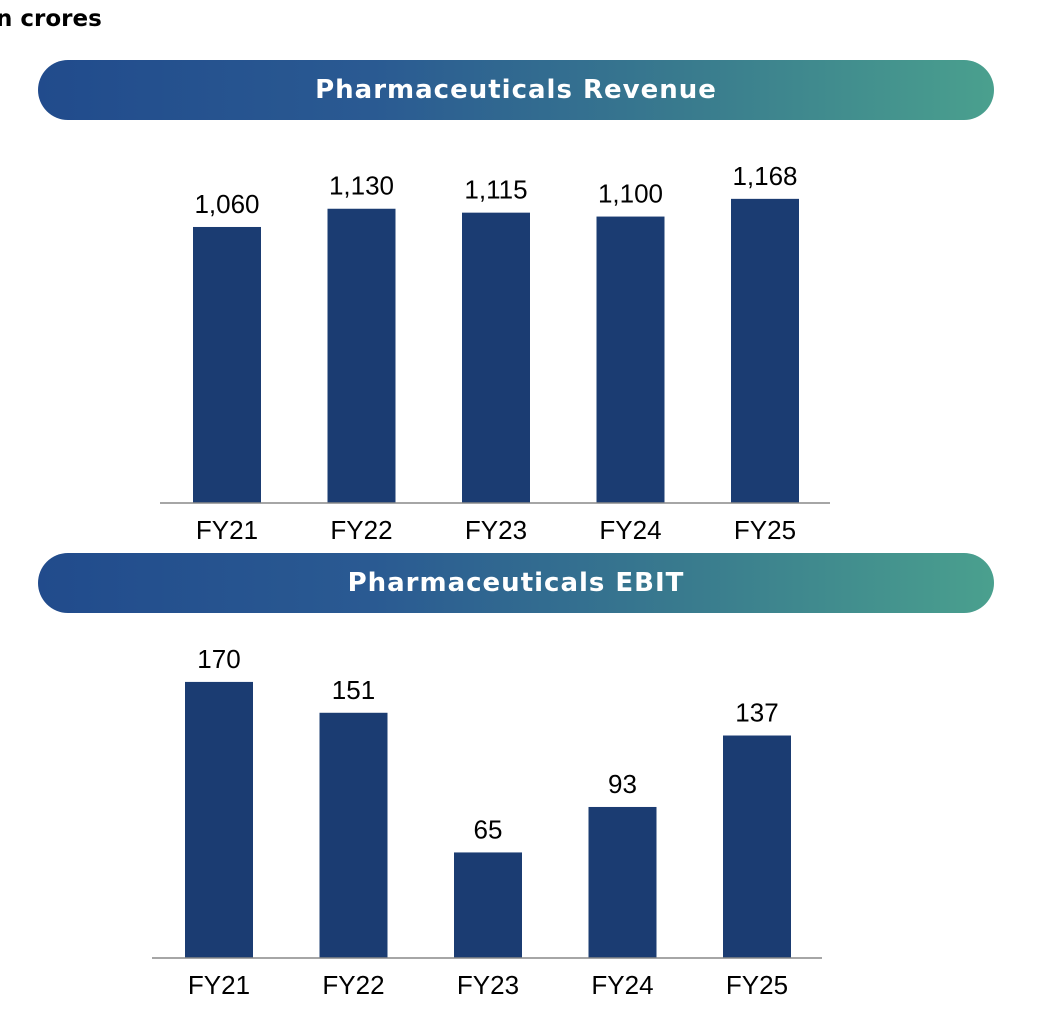 This screenshot has height=1028, width=1048. I want to click on unit-label: n crores, so click(51, 19).